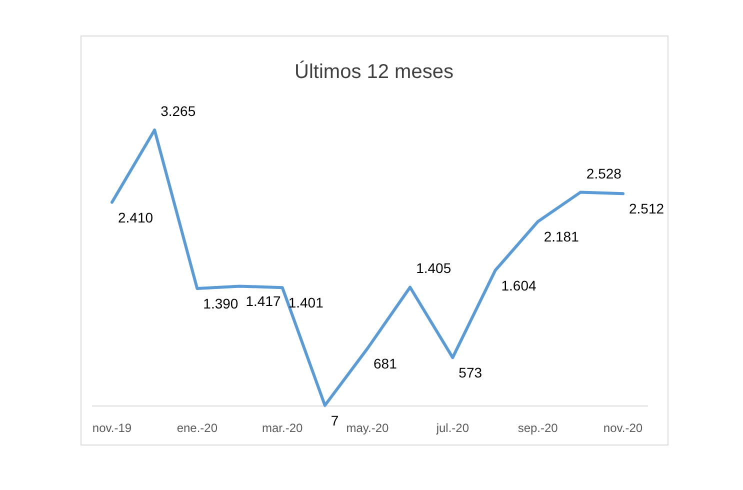 The width and height of the screenshot is (743, 490). Describe the element at coordinates (470, 372) in the screenshot. I see `data-label: 573` at that location.